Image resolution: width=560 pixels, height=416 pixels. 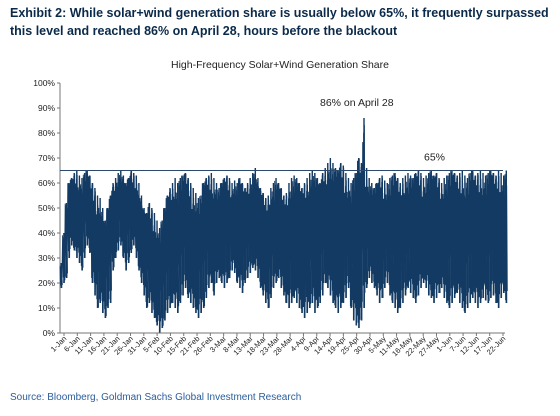 What do you see at coordinates (46, 308) in the screenshot?
I see `y-tick-label: 10%` at bounding box center [46, 308].